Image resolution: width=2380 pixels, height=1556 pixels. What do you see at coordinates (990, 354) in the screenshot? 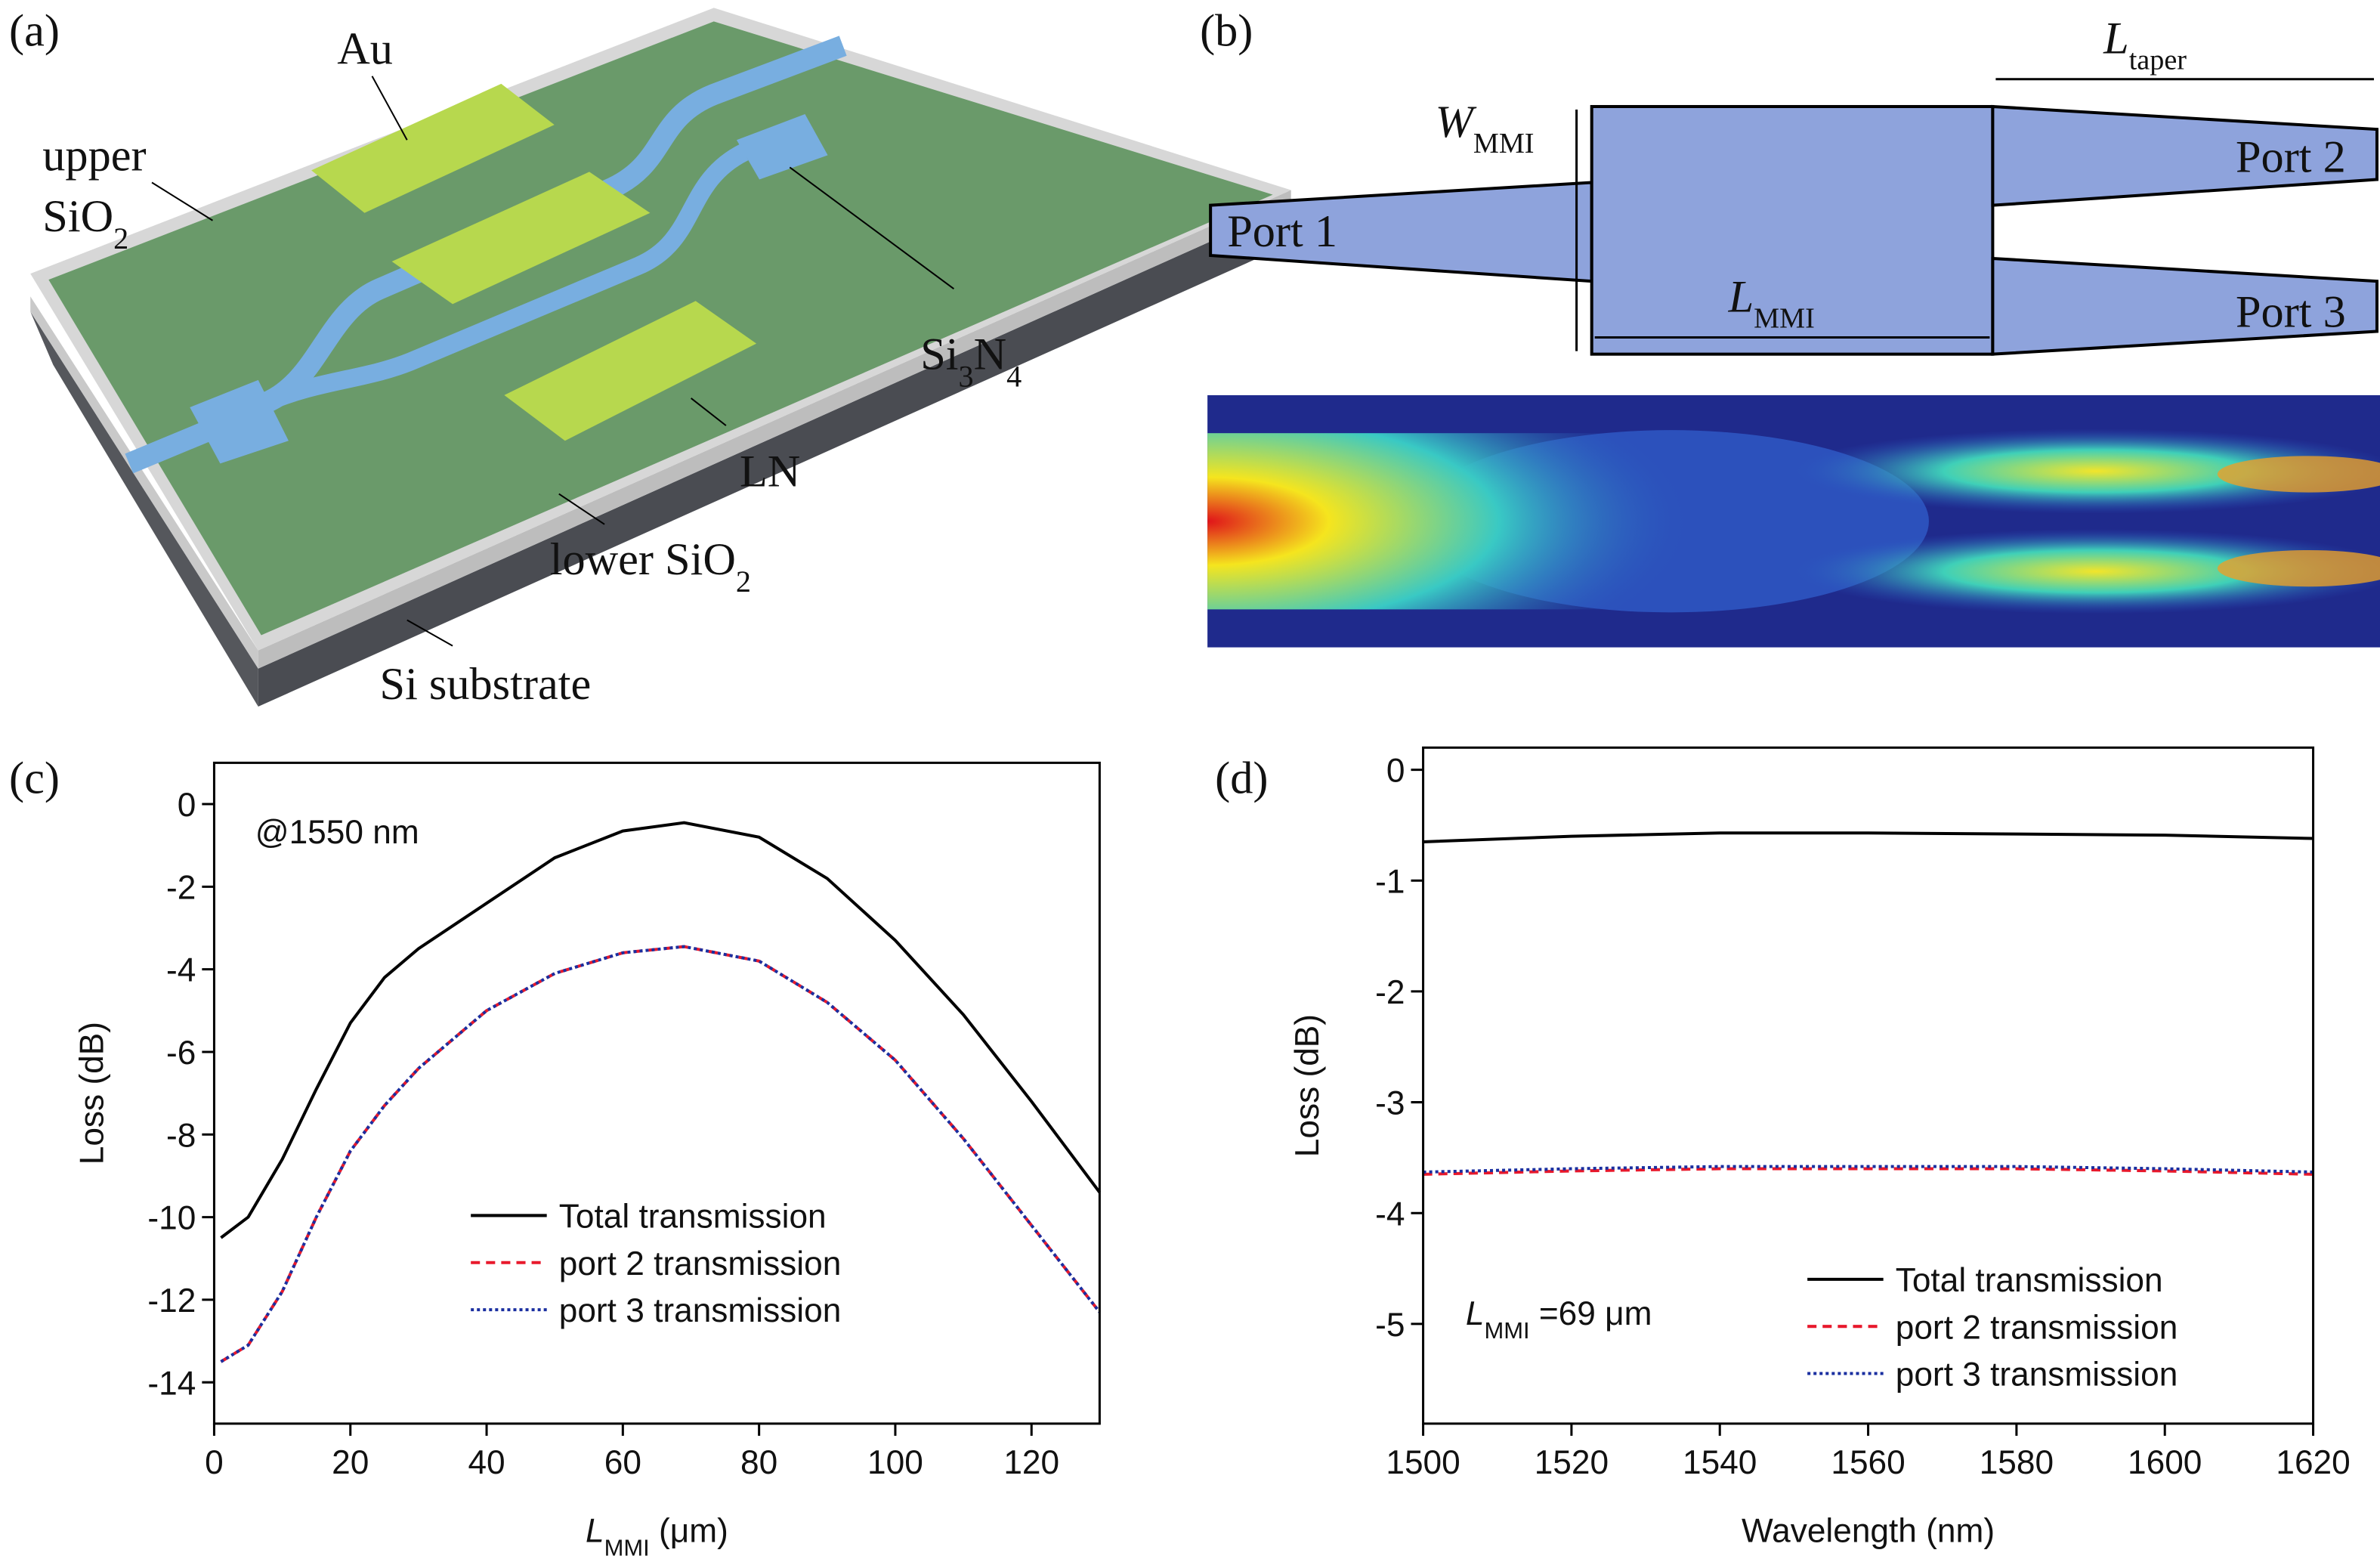
I see `label-part: N` at bounding box center [990, 354].